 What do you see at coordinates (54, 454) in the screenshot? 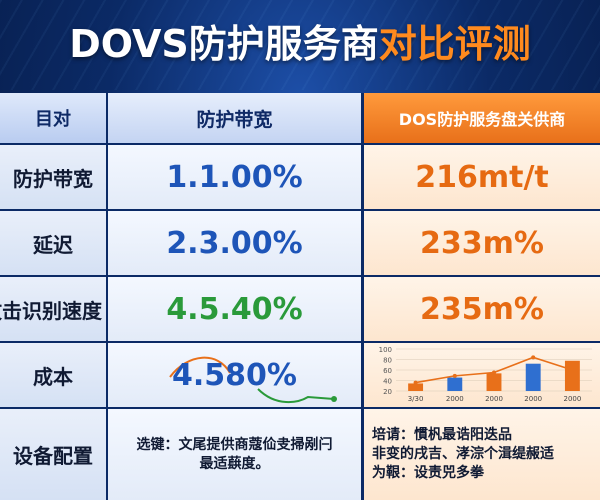
I see `row-label-device: 设备配置` at bounding box center [54, 454].